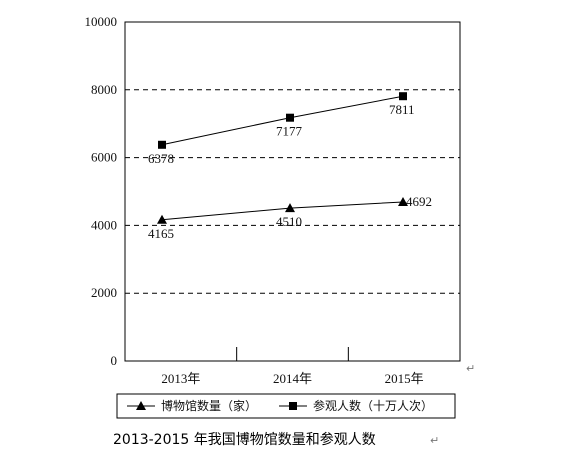 The height and width of the screenshot is (470, 584). What do you see at coordinates (286, 406) in the screenshot?
I see `legend: 博物馆数量（家） 参观人数（十万人次）` at bounding box center [286, 406].